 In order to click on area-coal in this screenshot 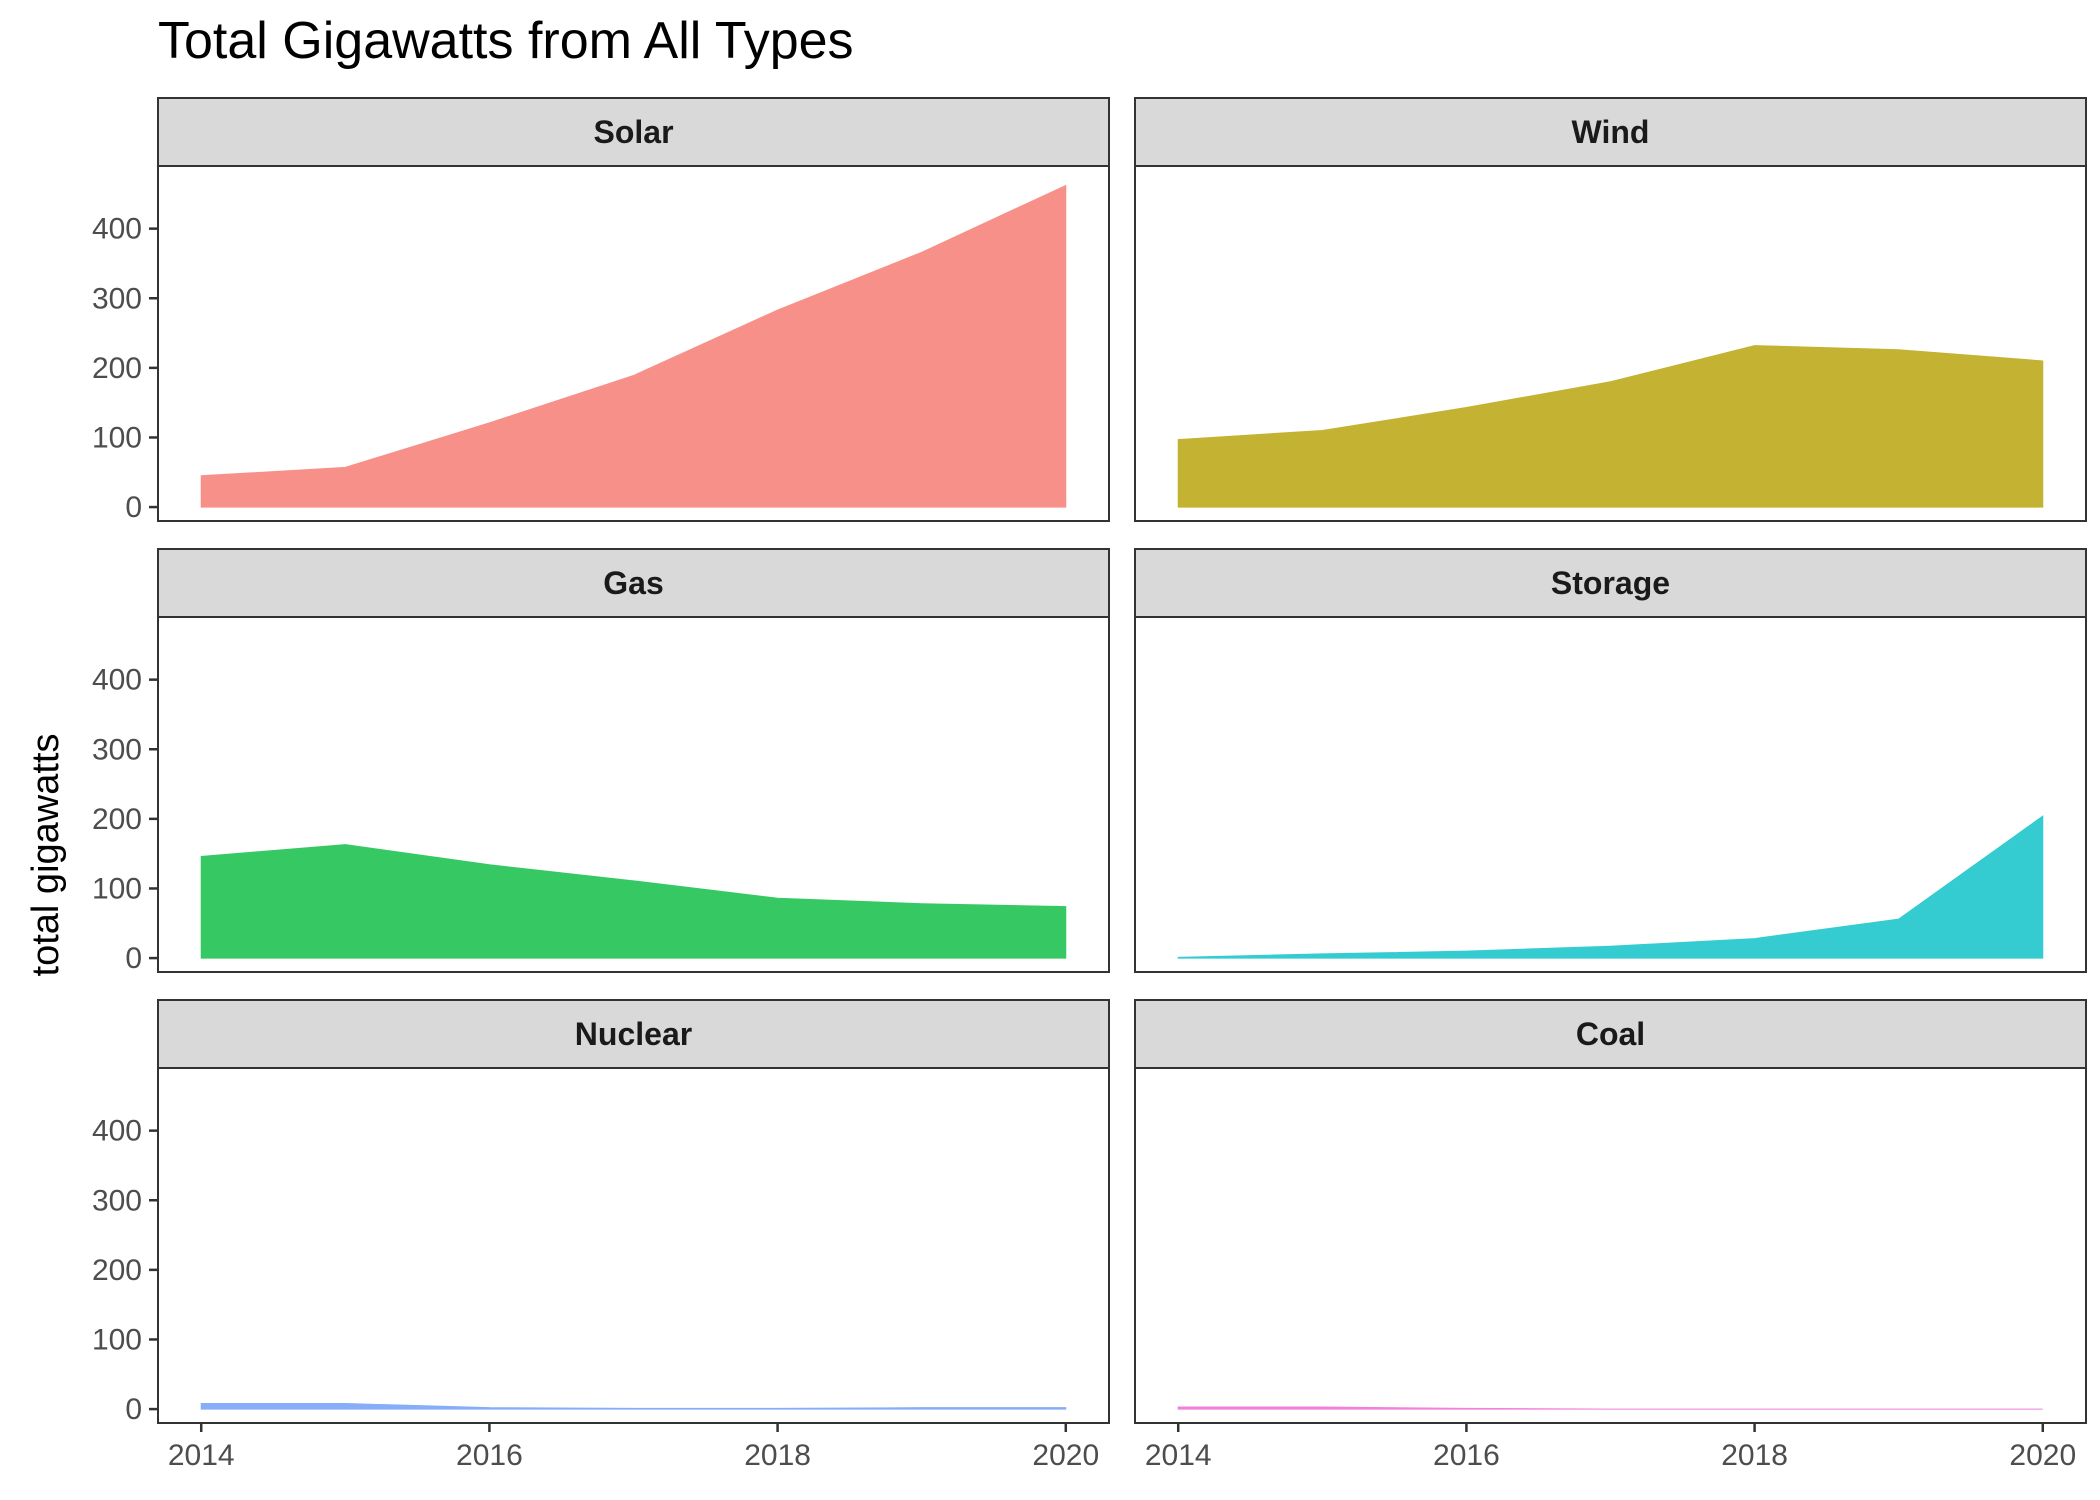, I will do `click(1610, 1408)`.